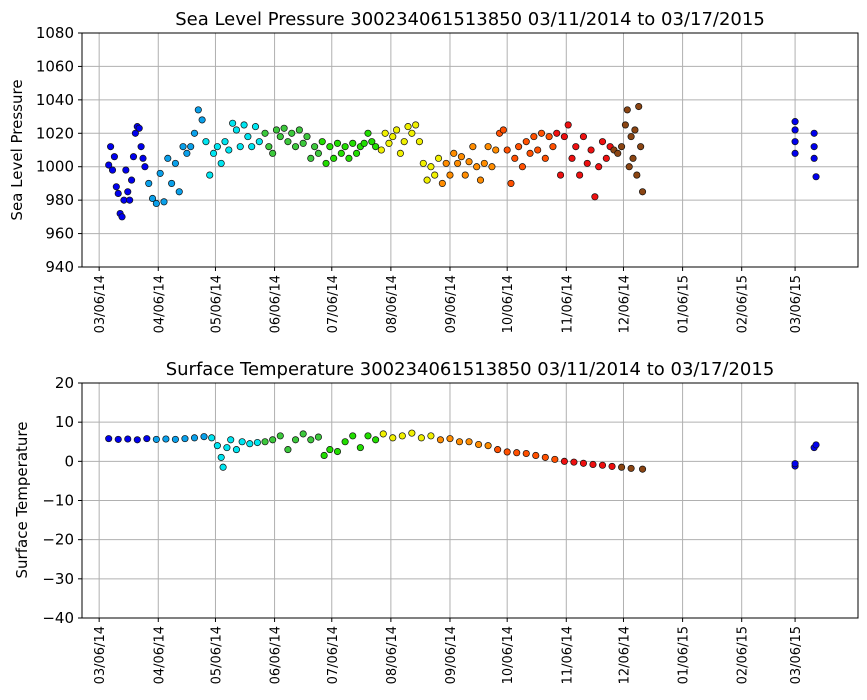 This screenshot has height=700, width=867. I want to click on temperature-y-ticks: −40 −30 −20 −10 0 10 20, so click(62, 500).